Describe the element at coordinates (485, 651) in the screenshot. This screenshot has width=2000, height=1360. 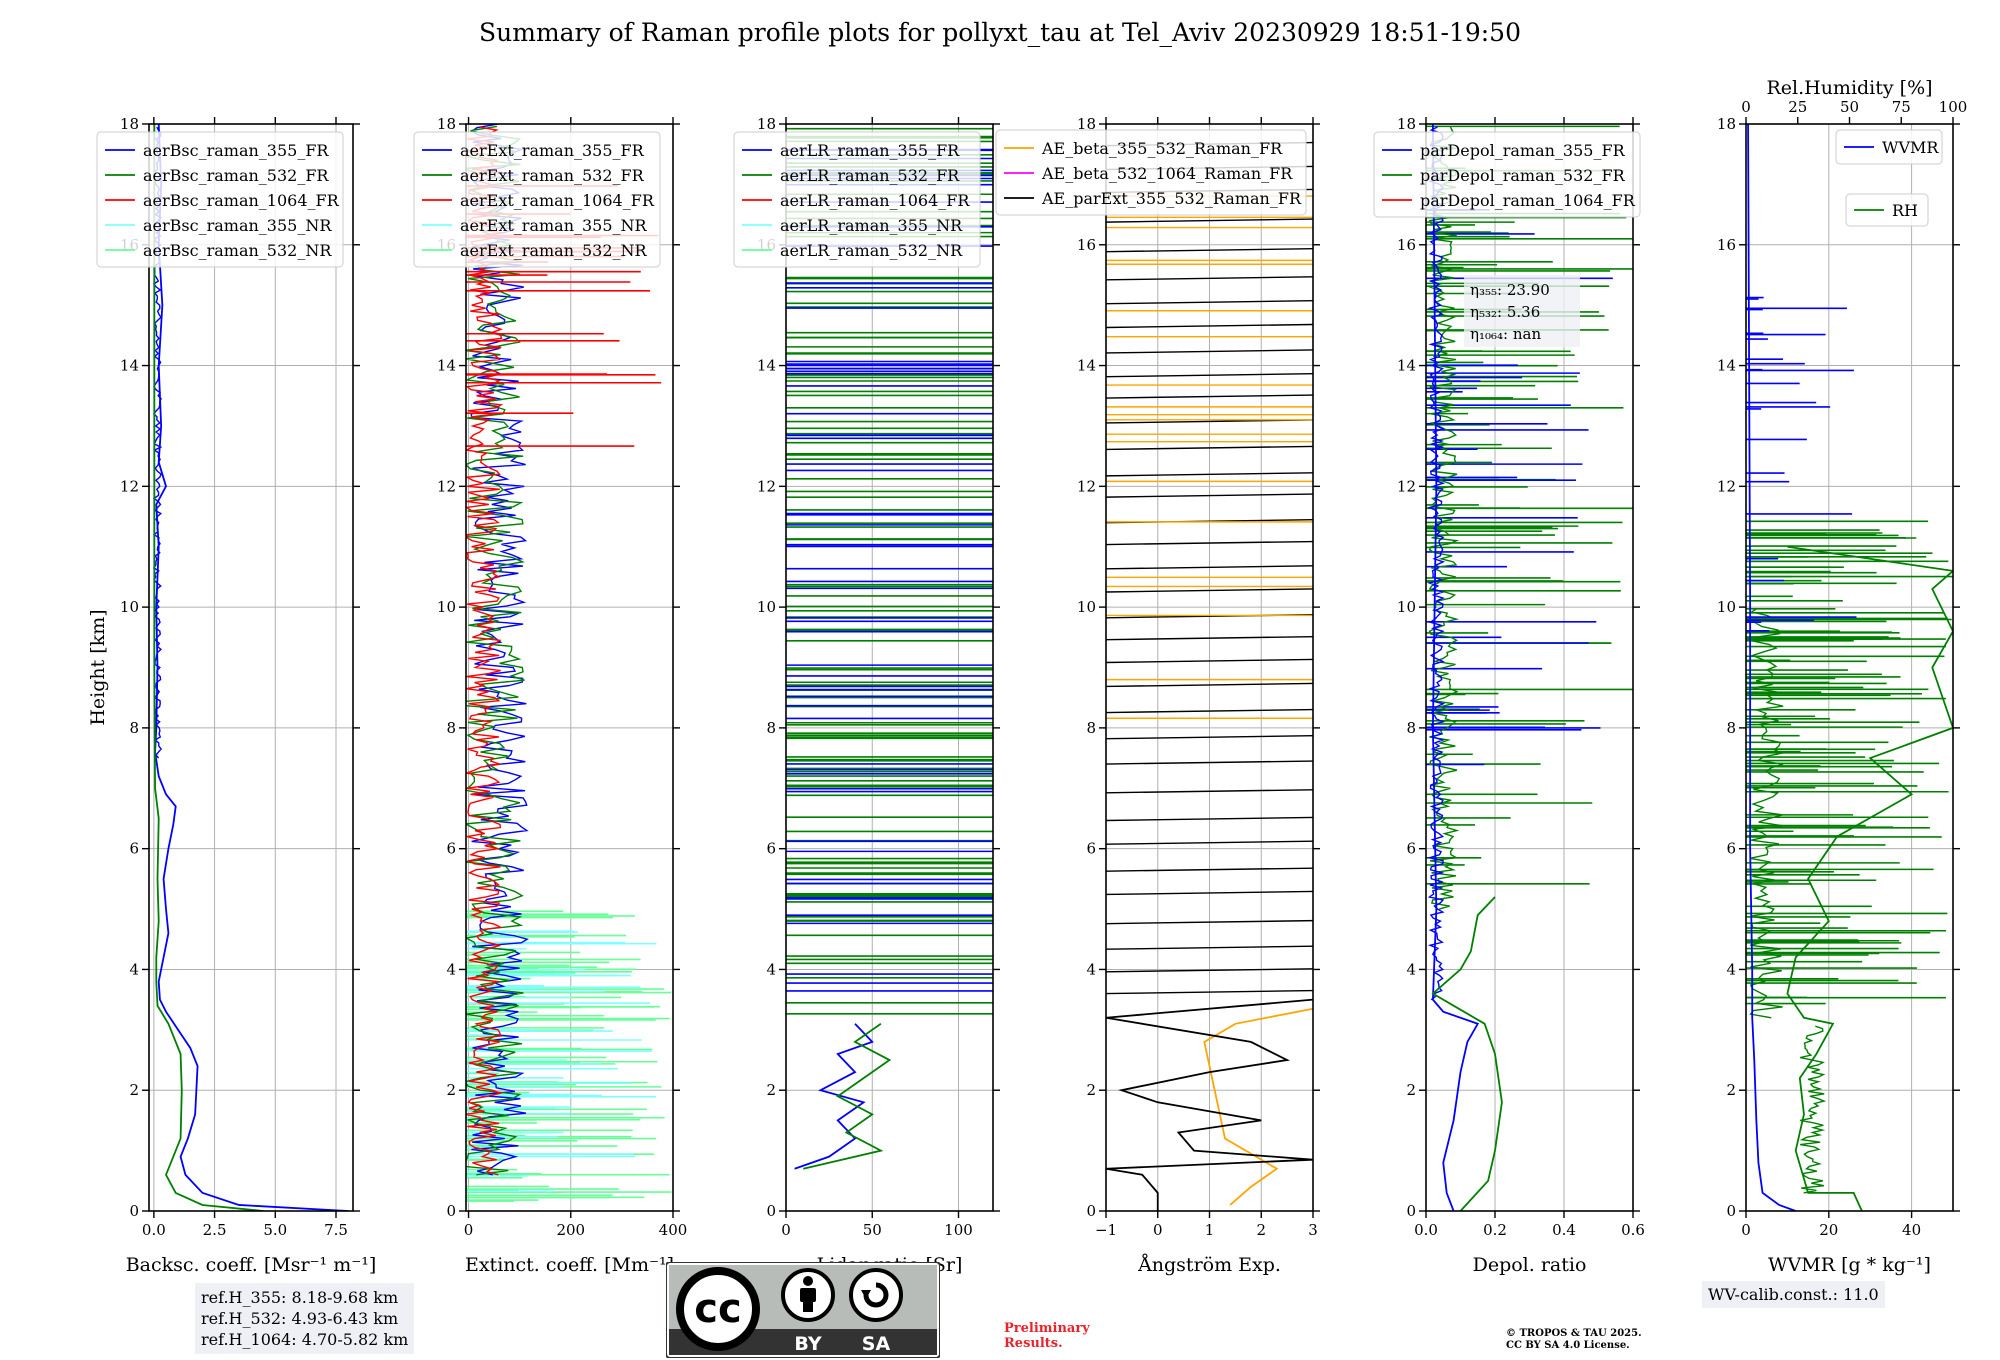
I see `ext-fr-1064-trace` at that location.